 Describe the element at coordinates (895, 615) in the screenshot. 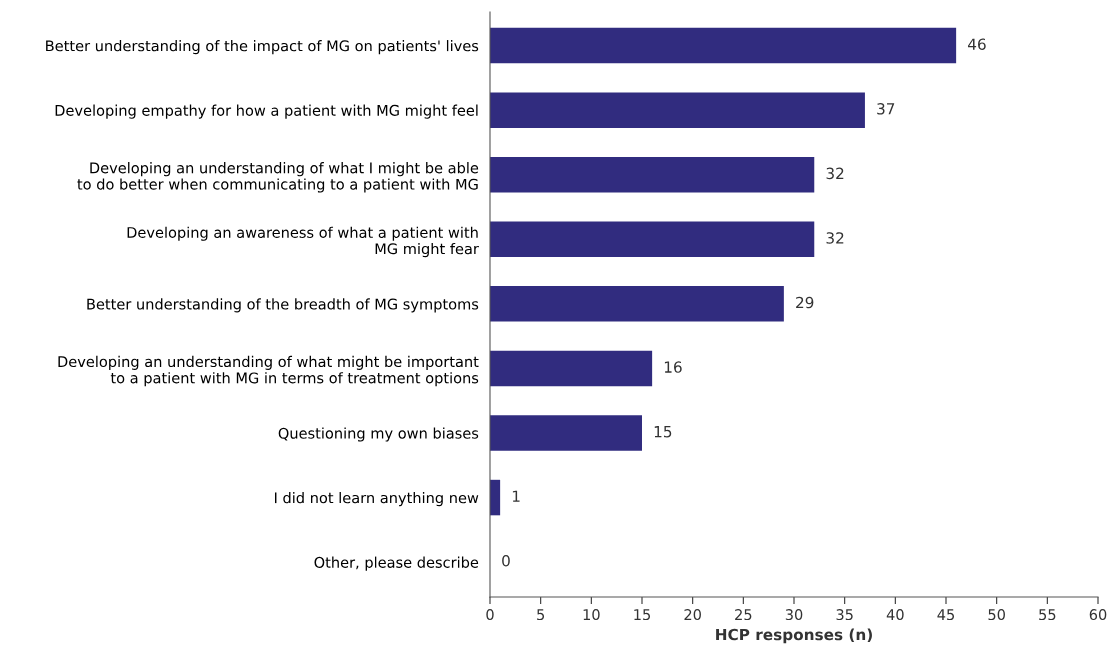

I see `x-tick-label: 40` at that location.